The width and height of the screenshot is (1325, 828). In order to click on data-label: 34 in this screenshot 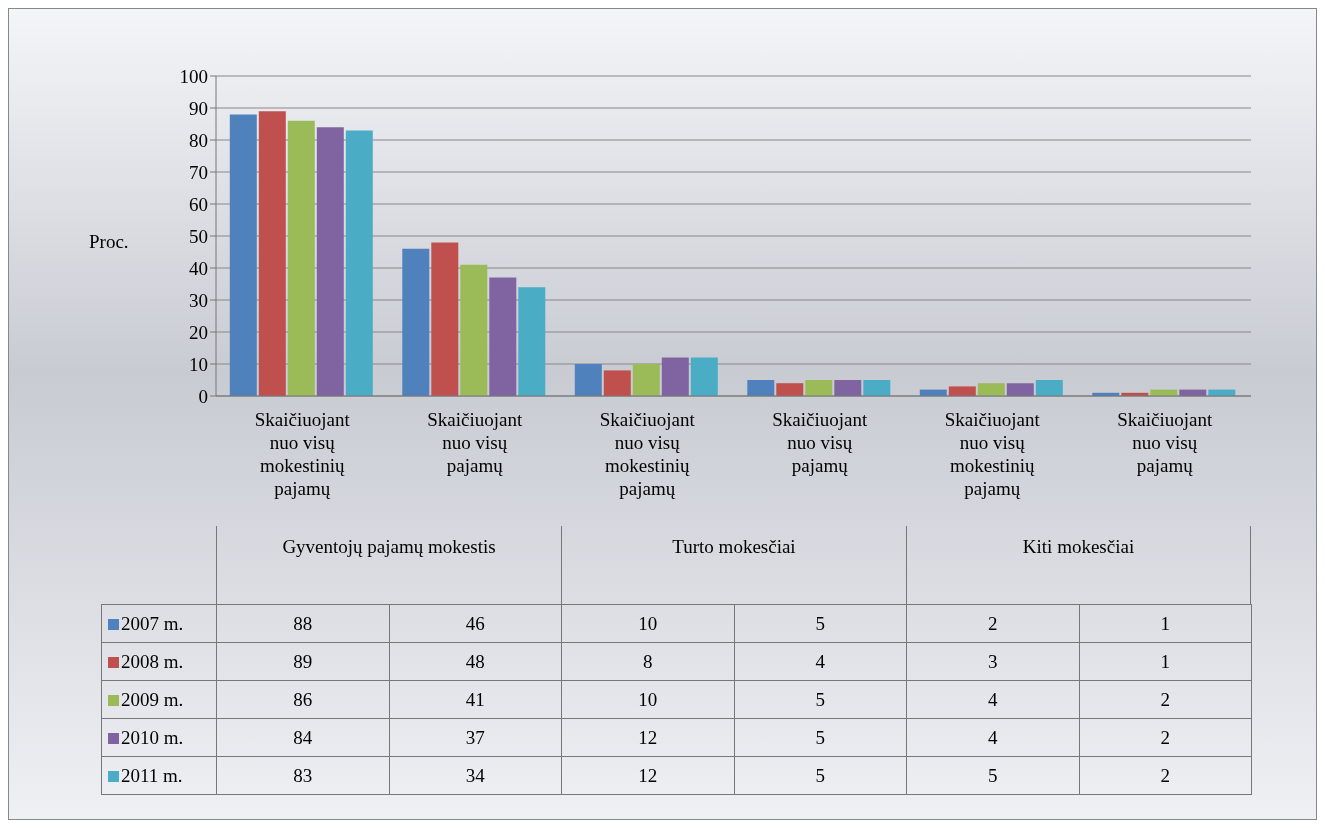, I will do `click(475, 775)`.